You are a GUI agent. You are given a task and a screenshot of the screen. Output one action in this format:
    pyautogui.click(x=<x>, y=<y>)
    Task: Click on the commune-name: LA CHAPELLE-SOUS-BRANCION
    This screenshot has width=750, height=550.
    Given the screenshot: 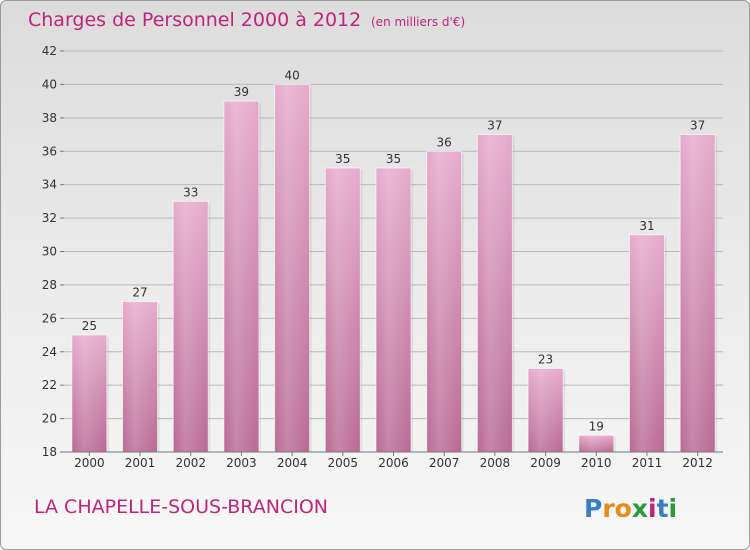 What is the action you would take?
    pyautogui.click(x=181, y=507)
    